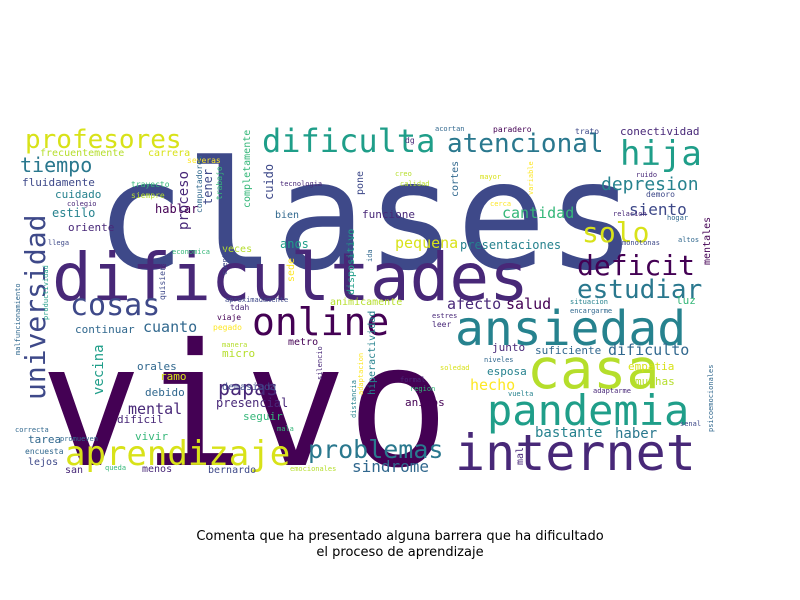 The width and height of the screenshot is (800, 600). Describe the element at coordinates (360, 183) in the screenshot. I see `word-pone: pone` at that location.